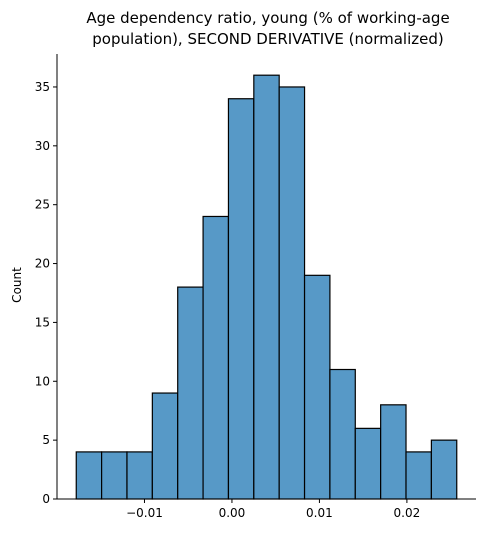 The image size is (489, 533). I want to click on x-tick-label: −0.01, so click(144, 513).